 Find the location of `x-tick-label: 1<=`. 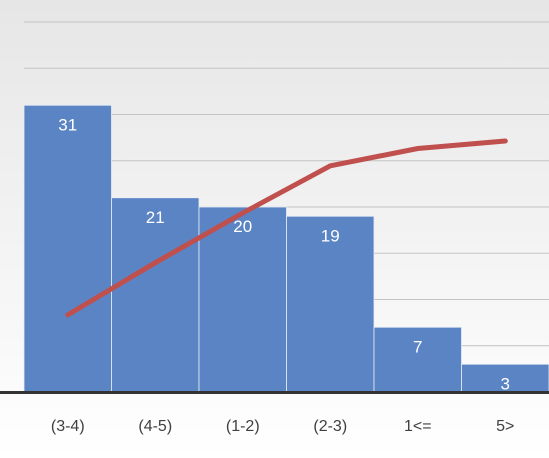

x-tick-label: 1<= is located at coordinates (418, 426).